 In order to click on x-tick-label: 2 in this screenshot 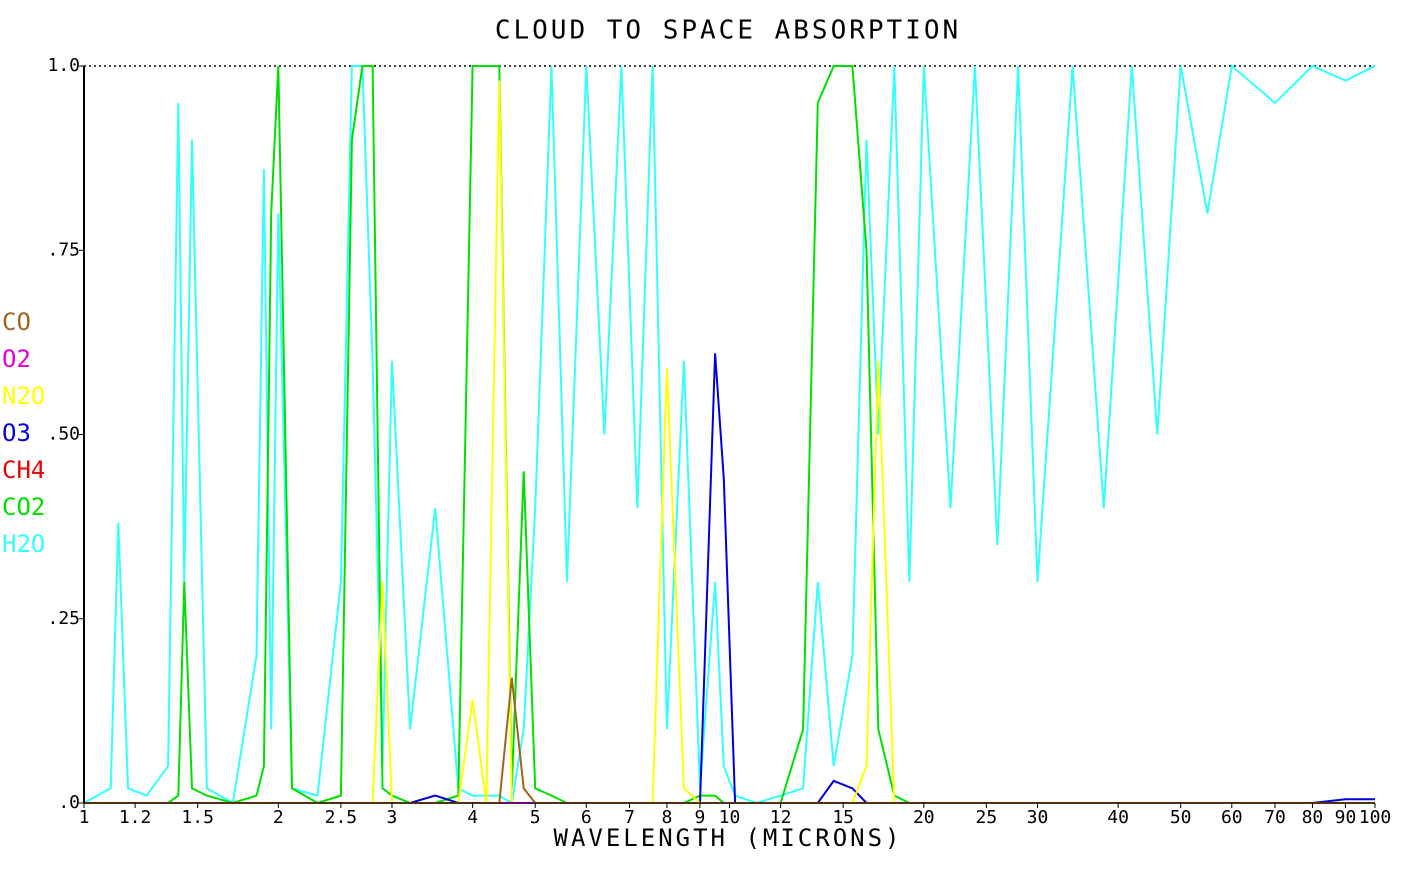, I will do `click(278, 817)`.